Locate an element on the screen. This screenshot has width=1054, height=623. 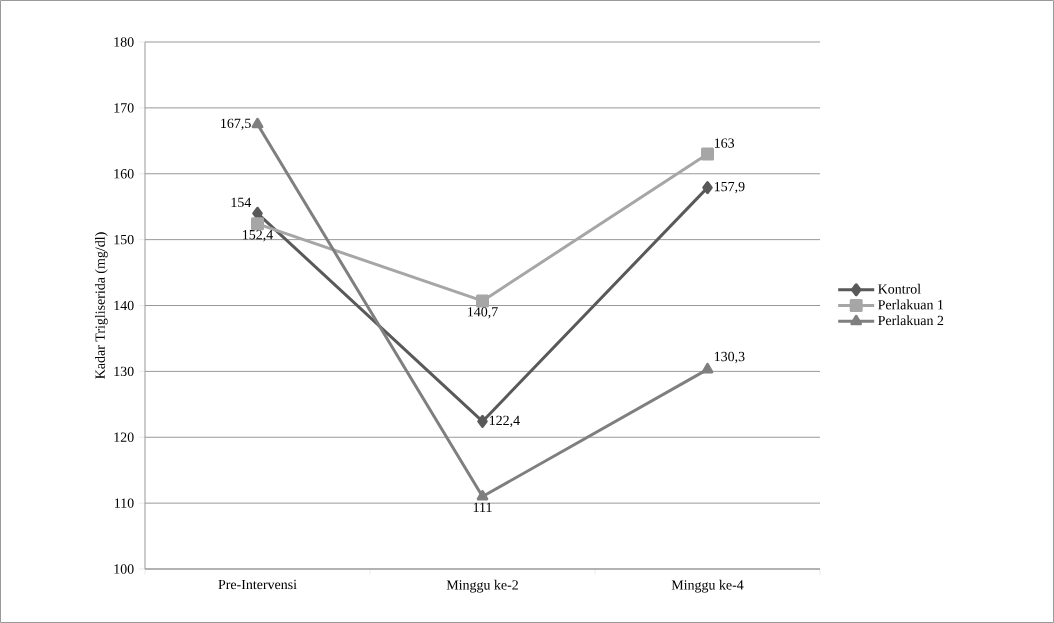
legend-label: Kontrol is located at coordinates (899, 288).